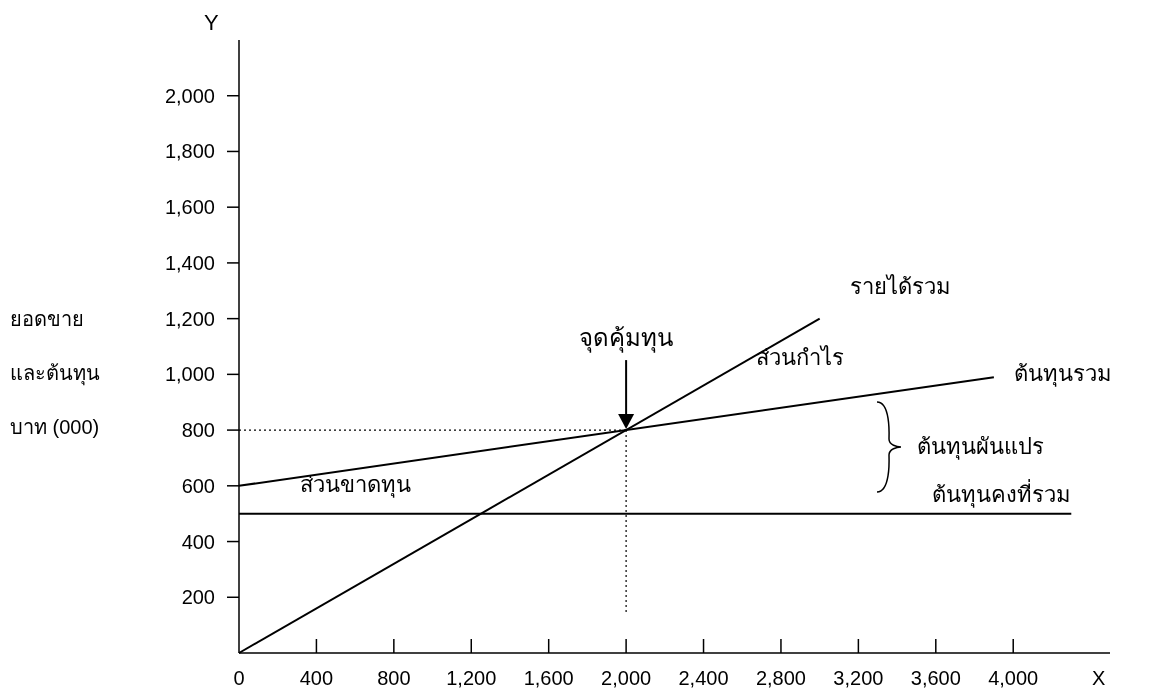  What do you see at coordinates (239, 678) in the screenshot?
I see `x-tick-label: 0` at bounding box center [239, 678].